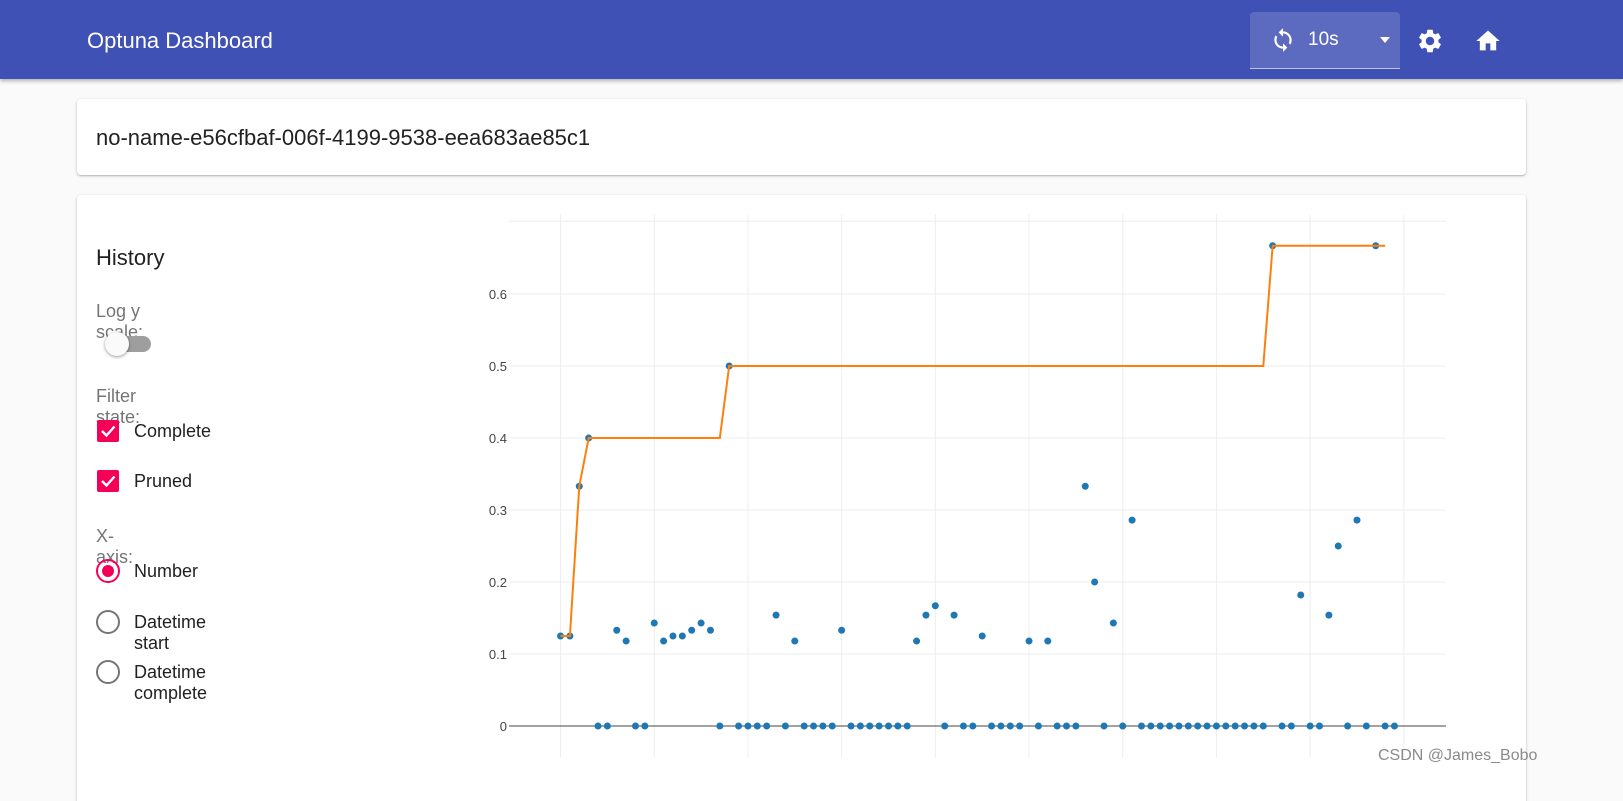  Describe the element at coordinates (498, 582) in the screenshot. I see `y-tick-label: 0.2` at that location.